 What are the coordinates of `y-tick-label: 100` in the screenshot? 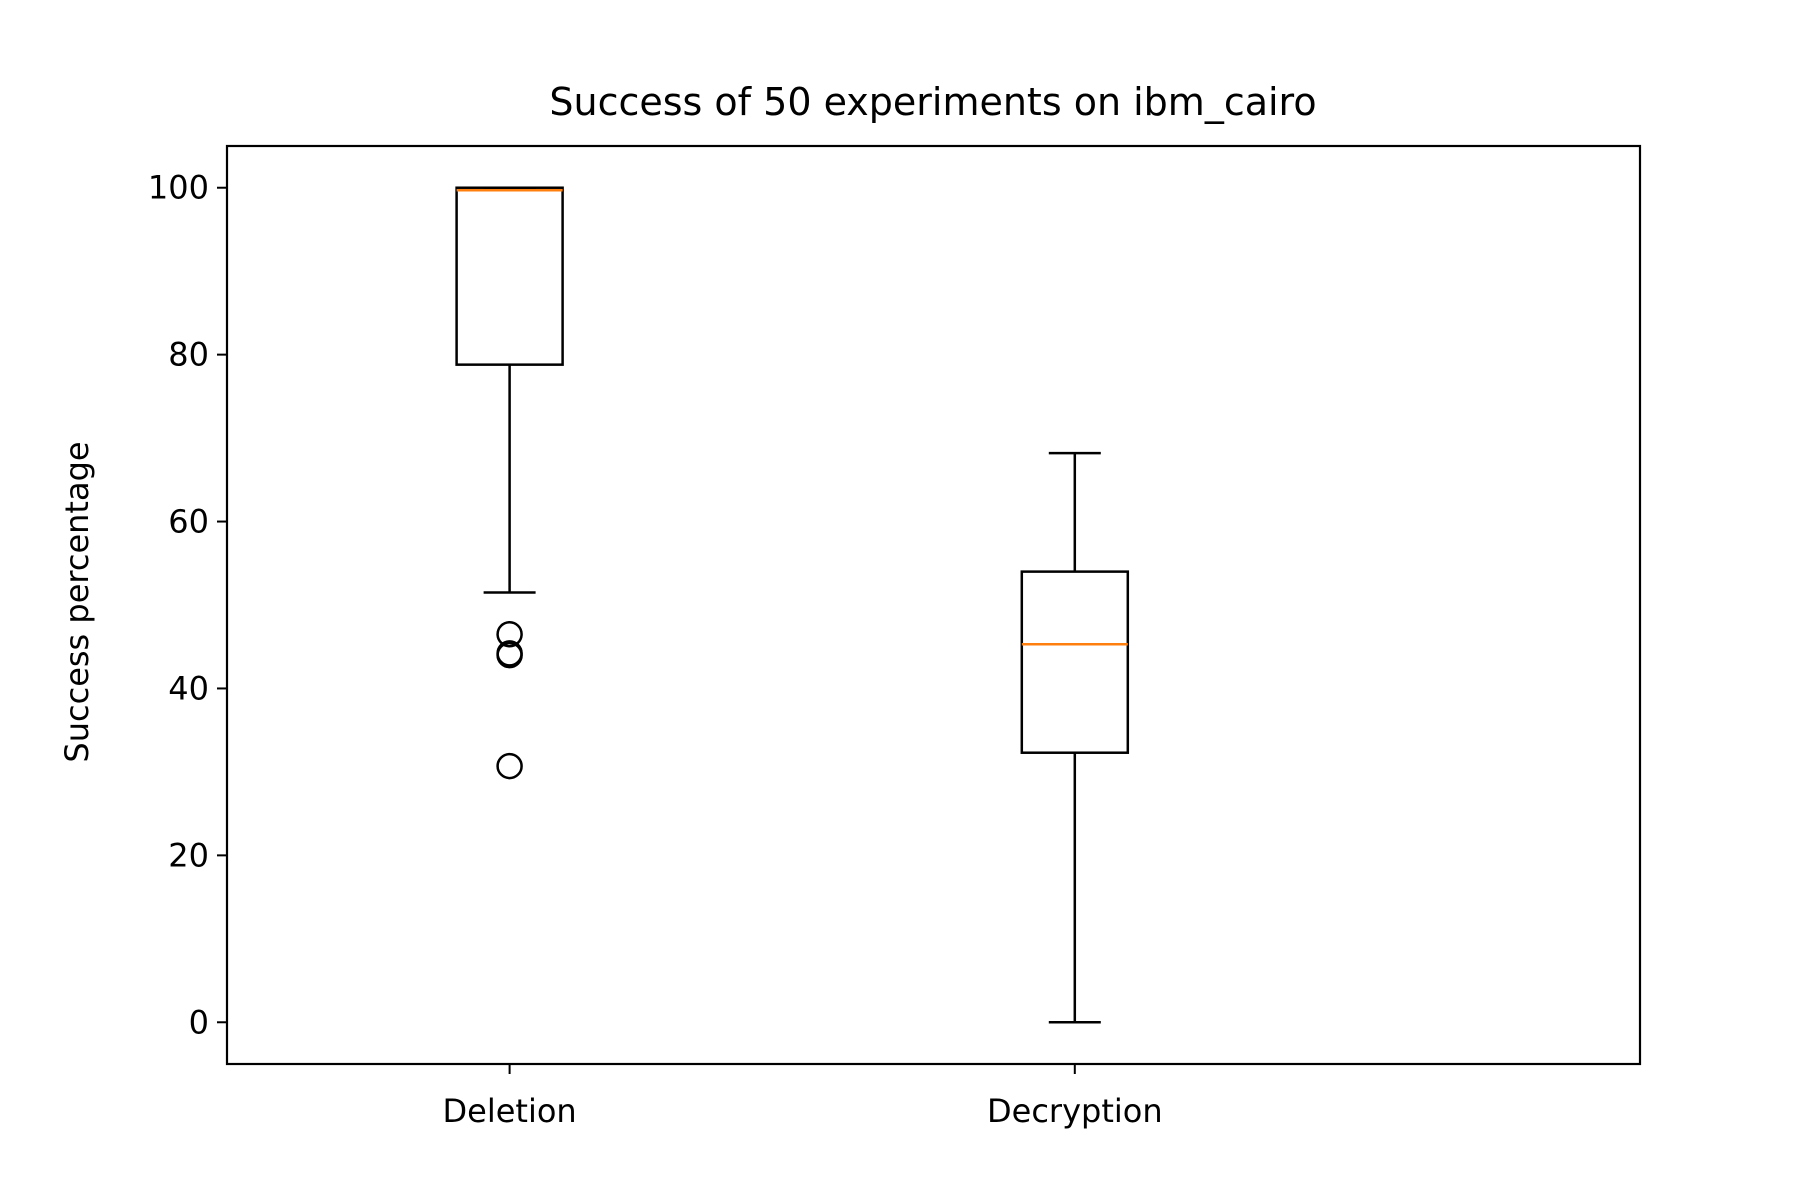 It's located at (178, 188).